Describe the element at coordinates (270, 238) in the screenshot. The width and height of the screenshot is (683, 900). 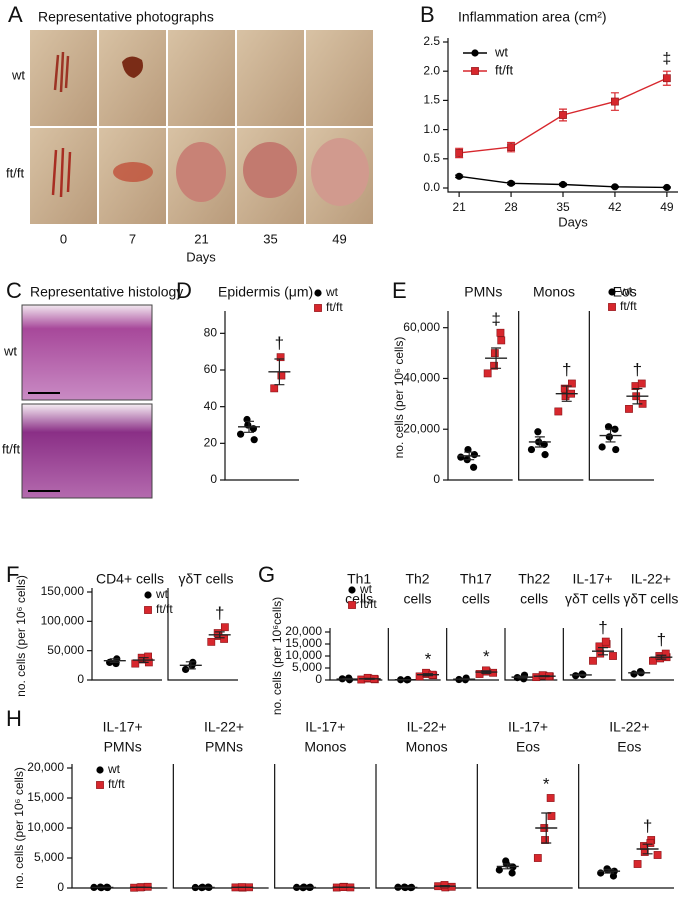
I see `column-label: 35` at that location.